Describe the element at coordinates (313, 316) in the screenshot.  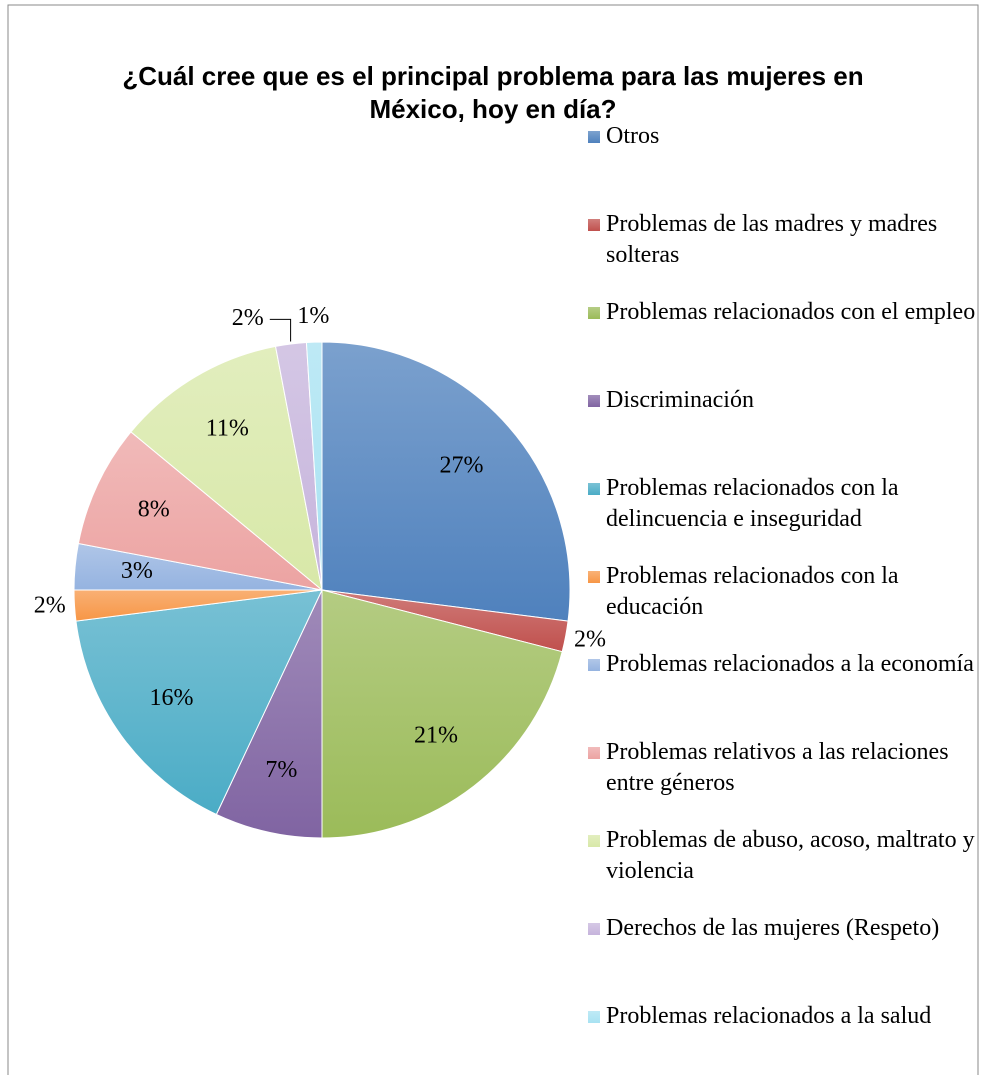
I see `data-label: 1%` at that location.